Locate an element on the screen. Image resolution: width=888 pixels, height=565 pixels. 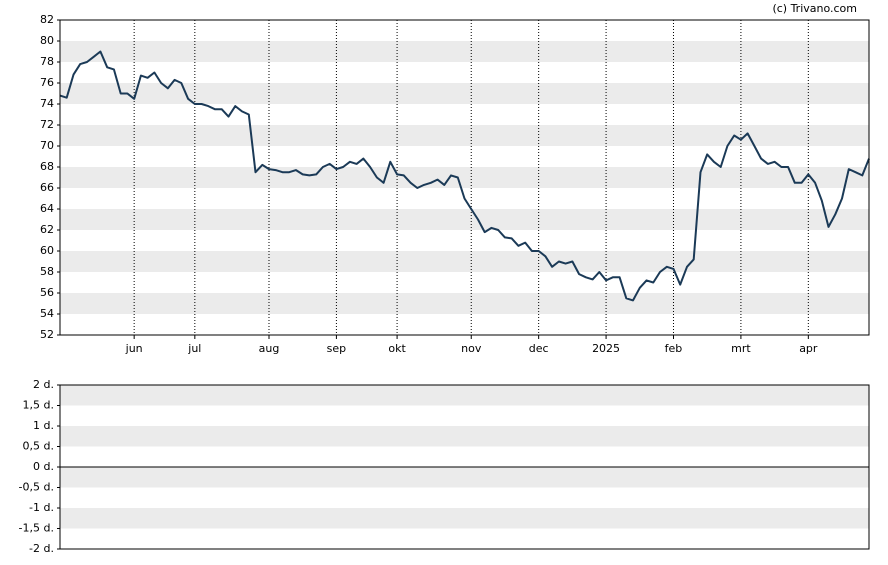
x-tick-label: mrt is located at coordinates (741, 348).